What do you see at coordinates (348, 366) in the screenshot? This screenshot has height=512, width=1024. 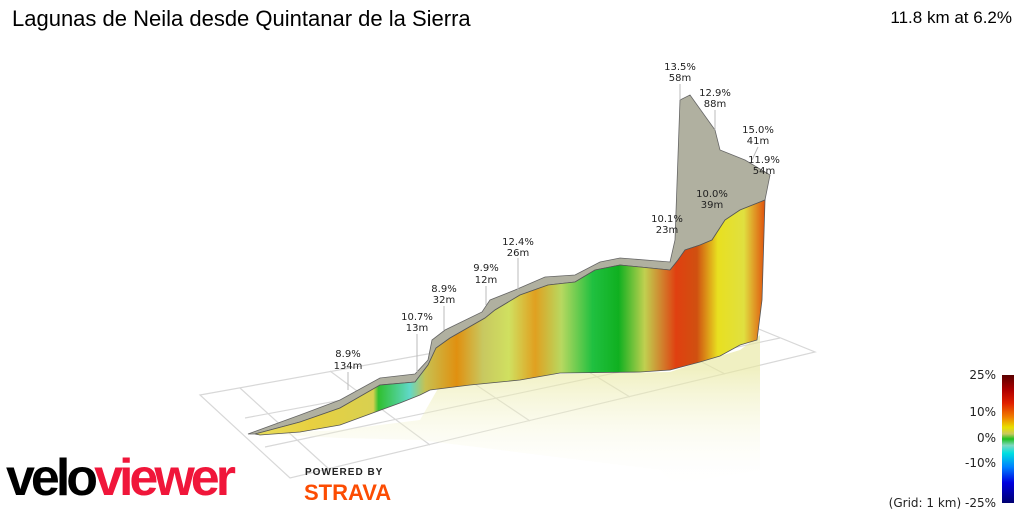 I see `svg-text: 134m` at bounding box center [348, 366].